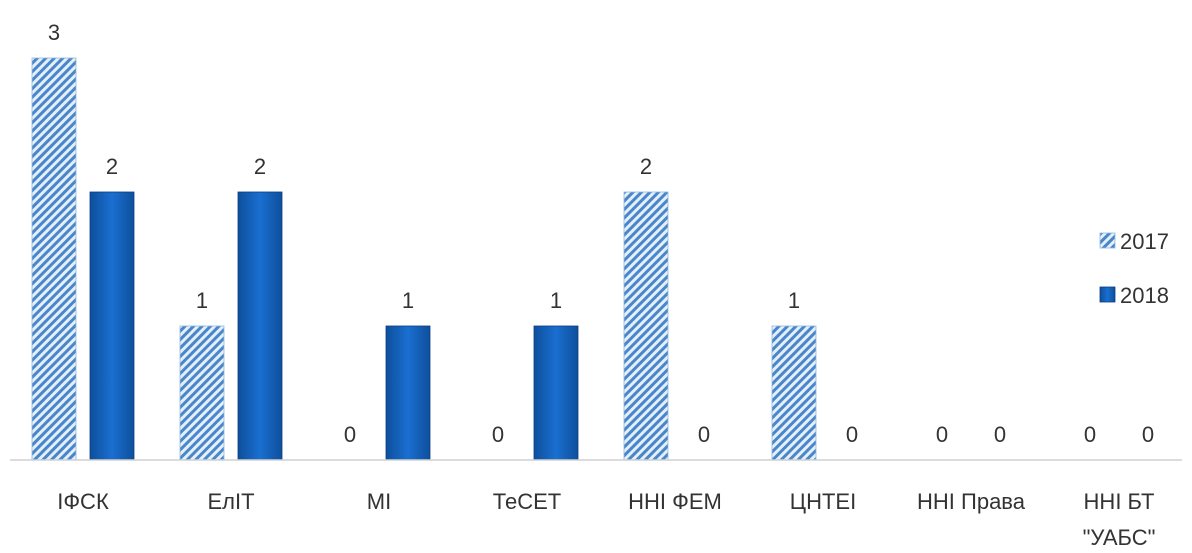 The image size is (1192, 553). What do you see at coordinates (112, 166) in the screenshot?
I see `data-label-2018-0: 2` at bounding box center [112, 166].